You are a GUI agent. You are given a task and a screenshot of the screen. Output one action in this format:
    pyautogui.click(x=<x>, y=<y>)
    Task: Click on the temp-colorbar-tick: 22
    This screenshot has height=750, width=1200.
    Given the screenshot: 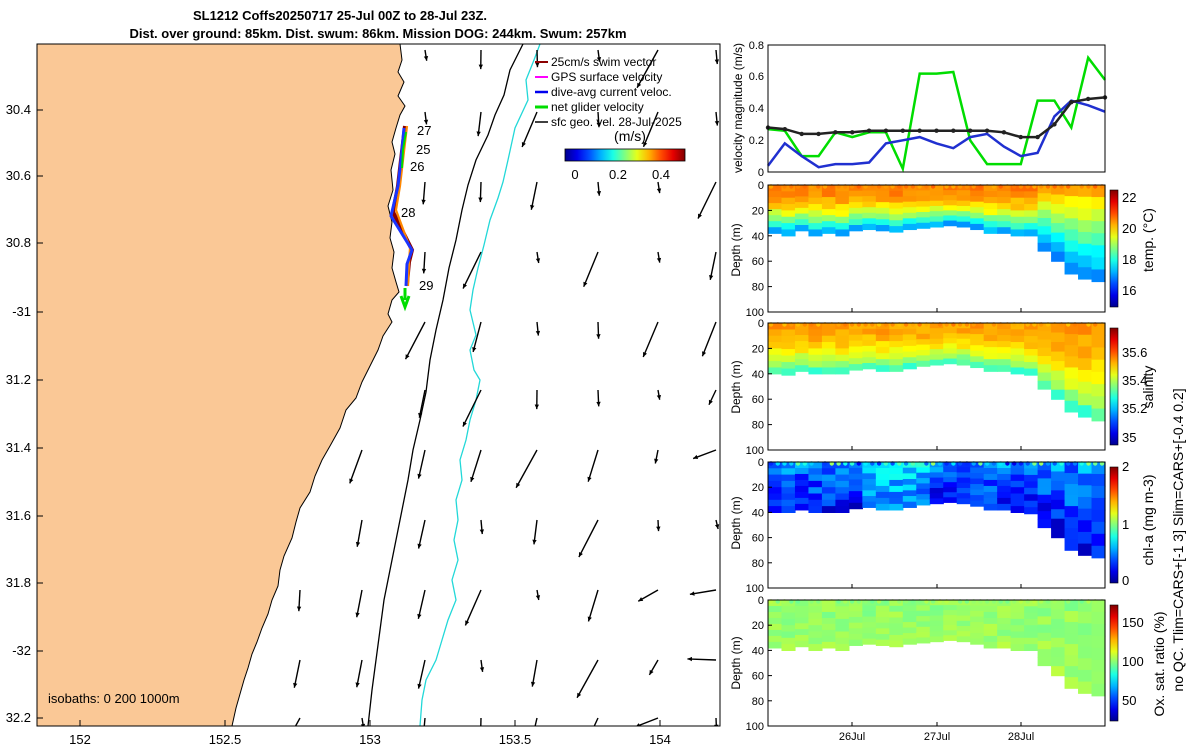 What is the action you would take?
    pyautogui.click(x=1129, y=197)
    